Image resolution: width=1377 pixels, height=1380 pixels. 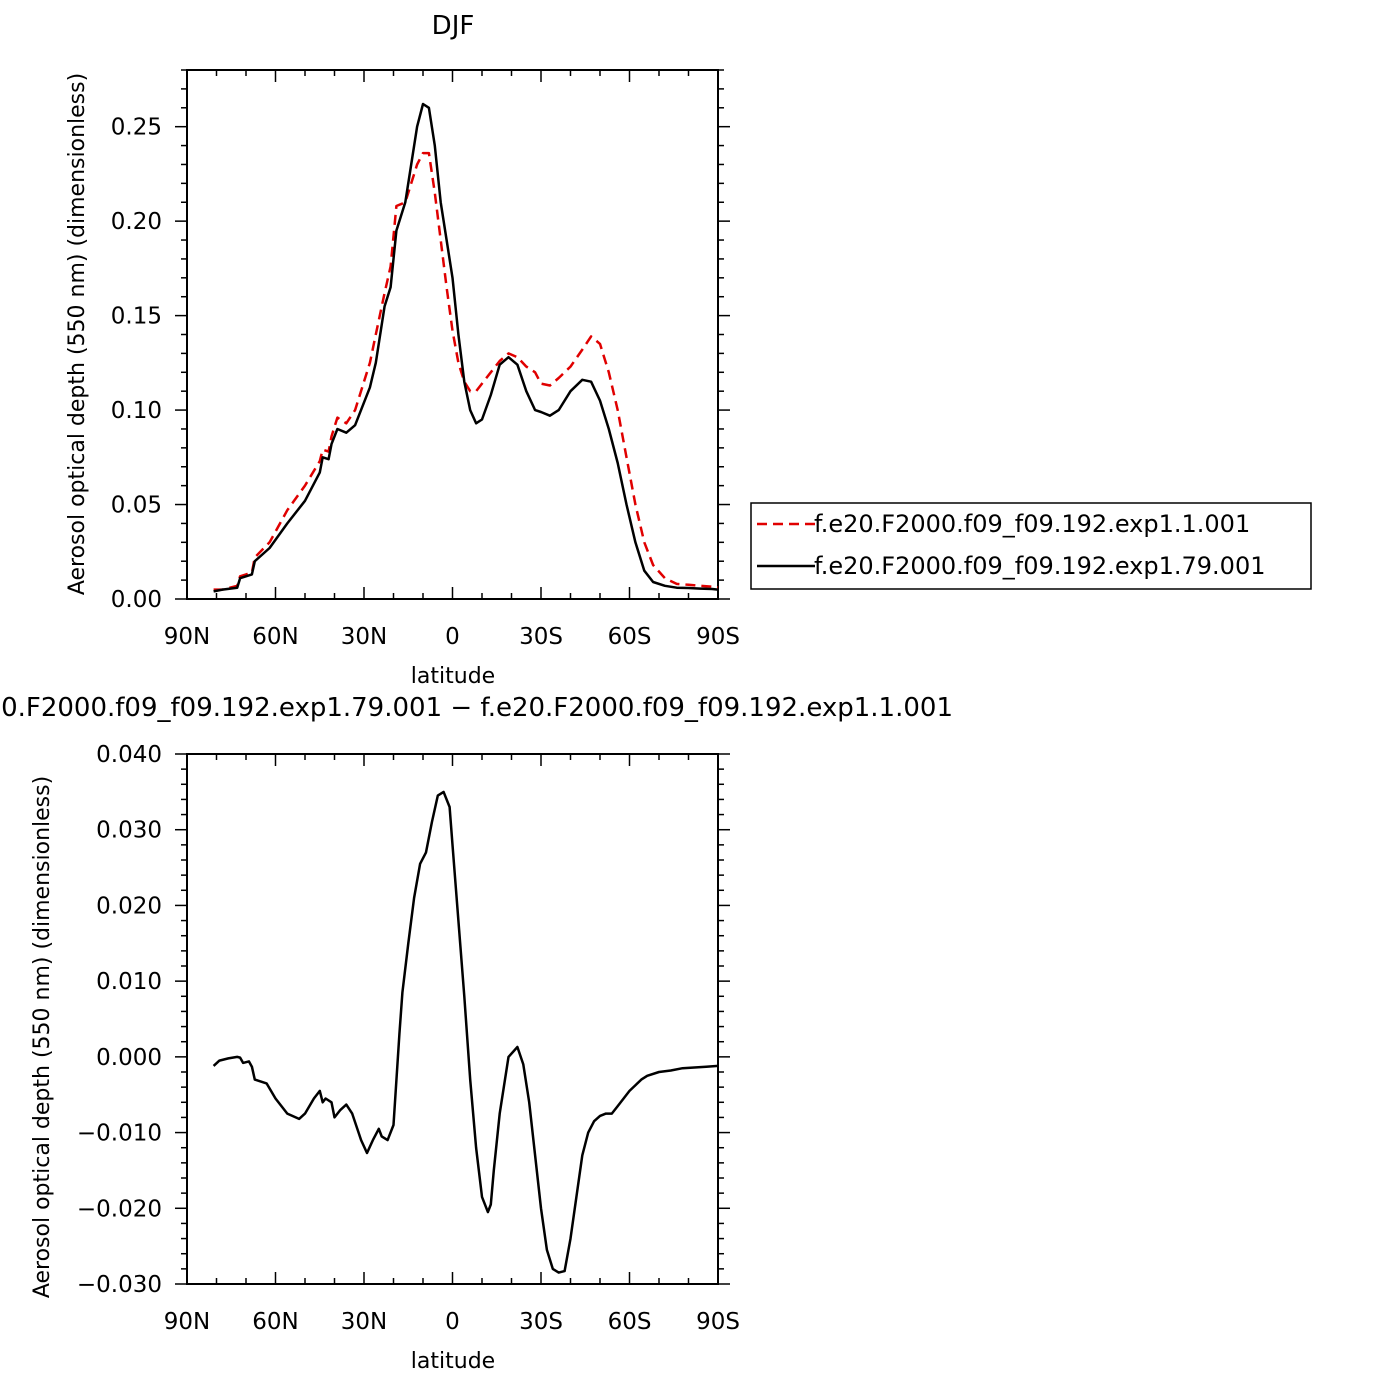 What do you see at coordinates (119, 1209) in the screenshot?
I see `bottom-y-tick-label: −0.020` at bounding box center [119, 1209].